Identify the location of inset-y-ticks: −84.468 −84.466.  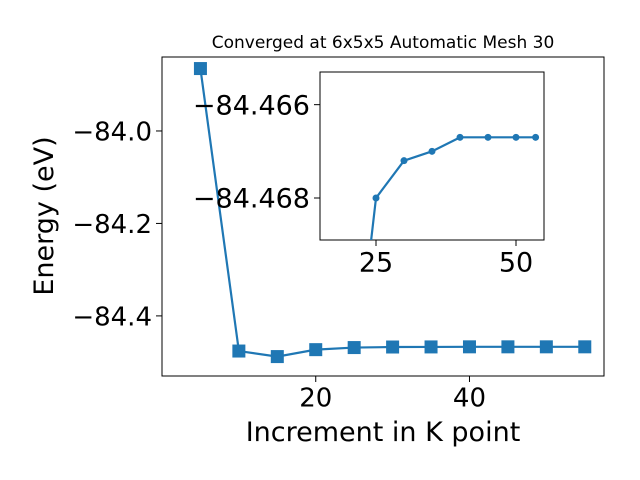
(256, 152).